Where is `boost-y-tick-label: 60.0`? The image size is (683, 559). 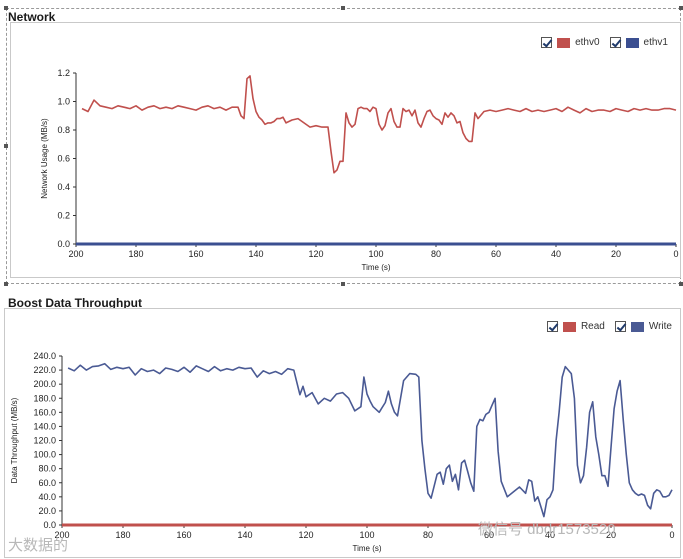 boost-y-tick-label: 60.0 is located at coordinates (47, 483).